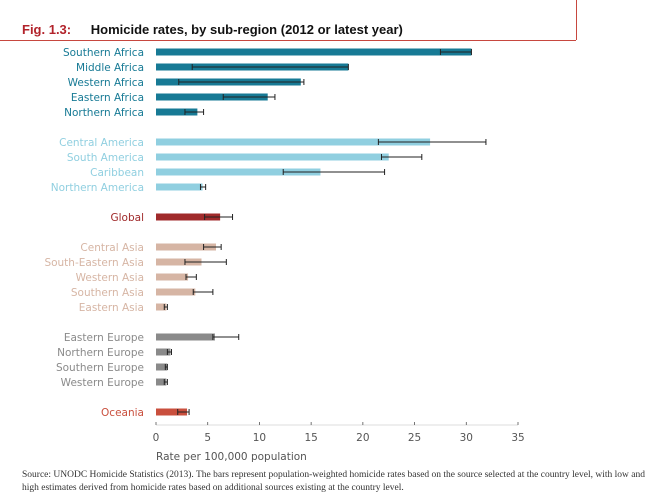  What do you see at coordinates (110, 68) in the screenshot?
I see `category-label-middle-africa: Middle Africa` at bounding box center [110, 68].